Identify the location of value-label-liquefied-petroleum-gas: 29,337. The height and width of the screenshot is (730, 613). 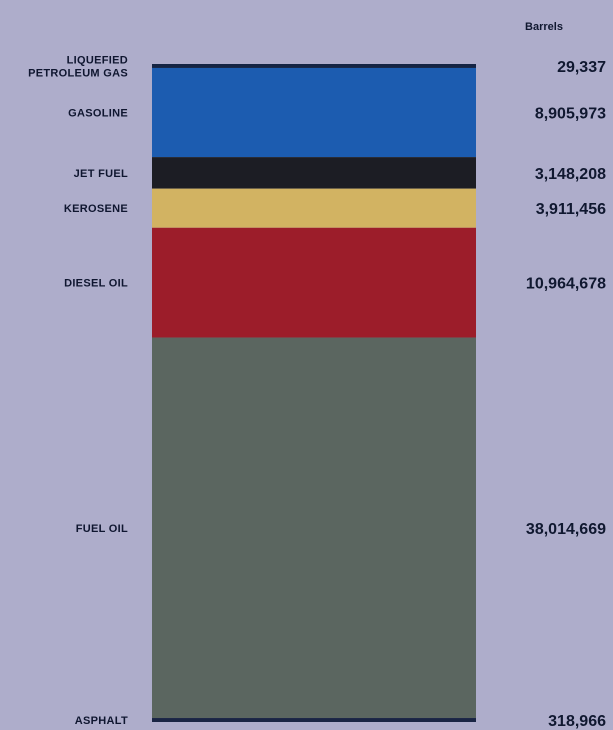
(581, 67).